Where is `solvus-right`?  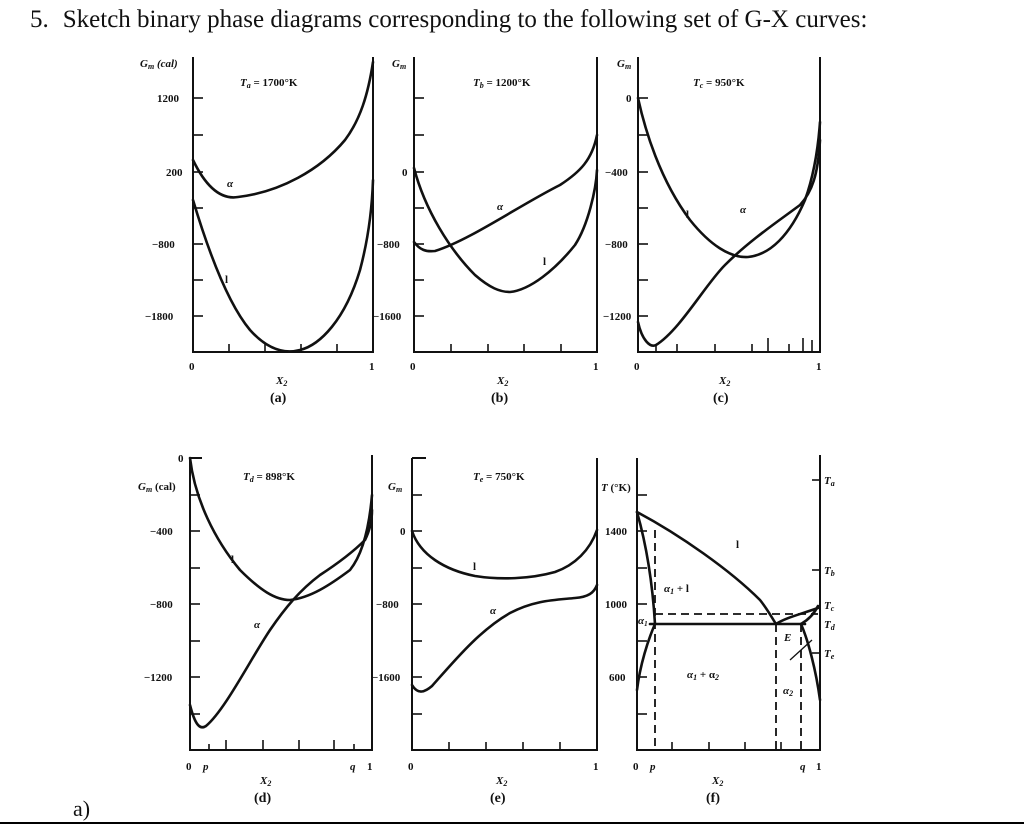 solvus-right is located at coordinates (810, 662).